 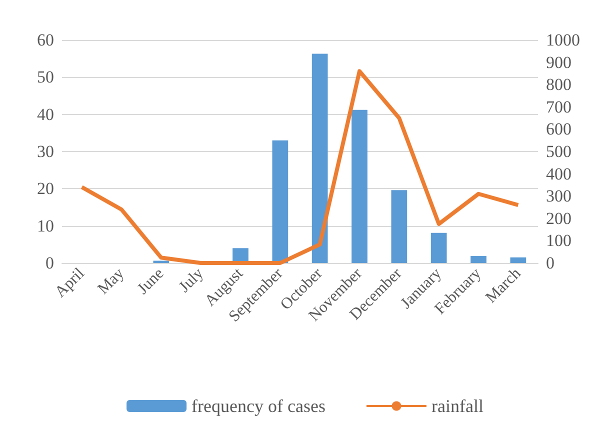 What do you see at coordinates (559, 151) in the screenshot?
I see `y2-tick-label: 500` at bounding box center [559, 151].